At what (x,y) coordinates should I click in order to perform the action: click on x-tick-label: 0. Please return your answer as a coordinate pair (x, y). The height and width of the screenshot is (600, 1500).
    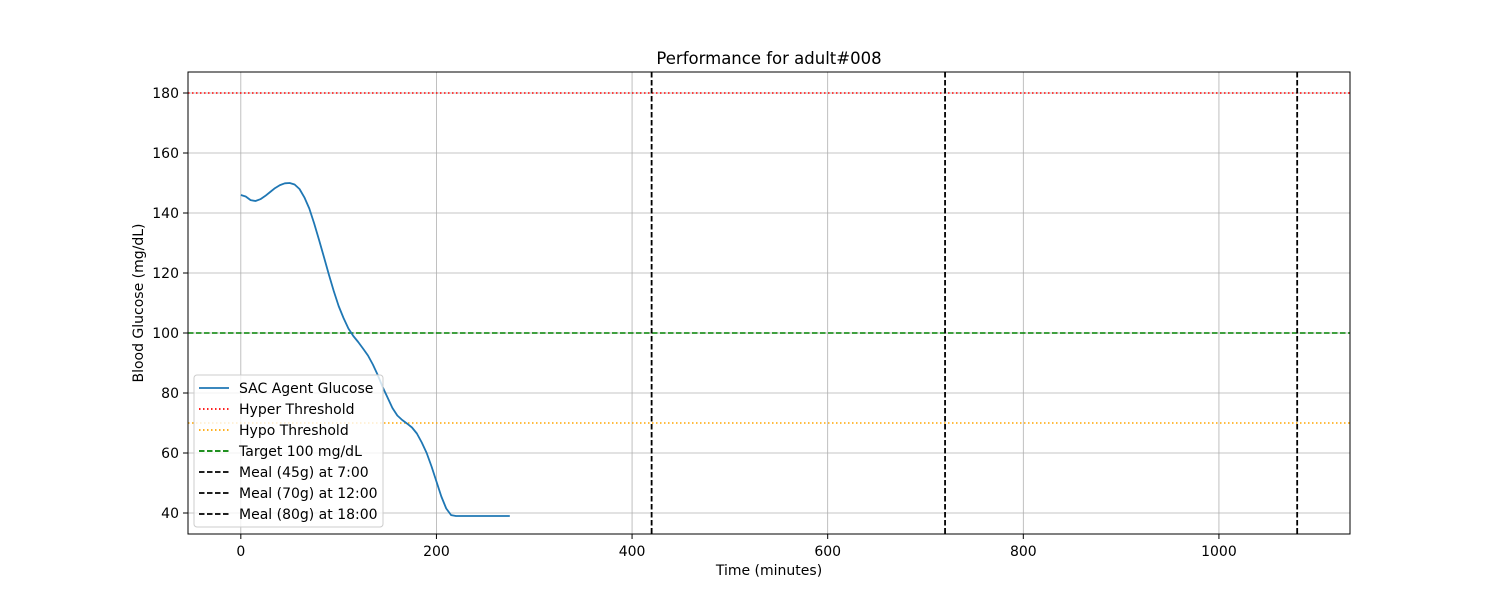
    Looking at the image, I should click on (240, 552).